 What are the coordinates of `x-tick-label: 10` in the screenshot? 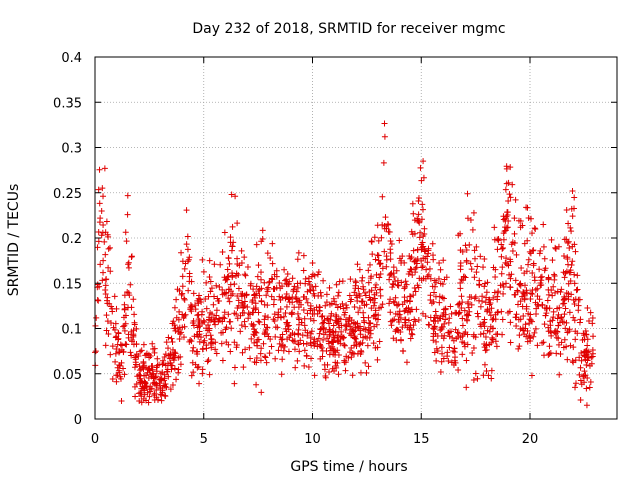 It's located at (312, 439).